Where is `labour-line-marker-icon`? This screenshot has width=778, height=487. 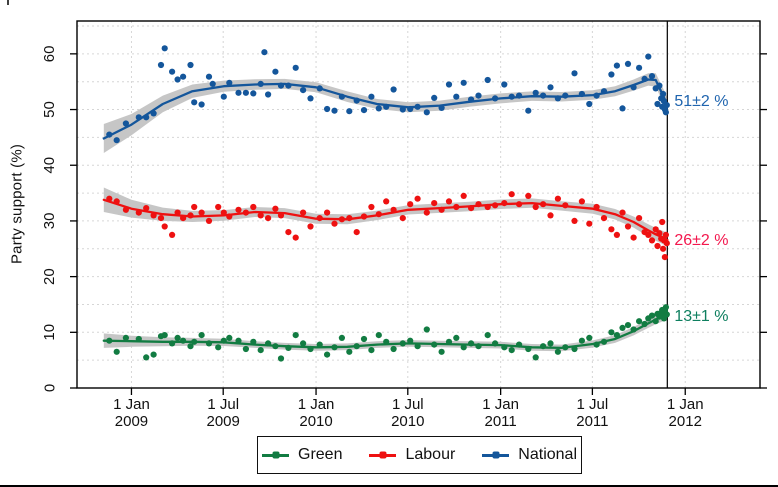
labour-line-marker-icon is located at coordinates (383, 455).